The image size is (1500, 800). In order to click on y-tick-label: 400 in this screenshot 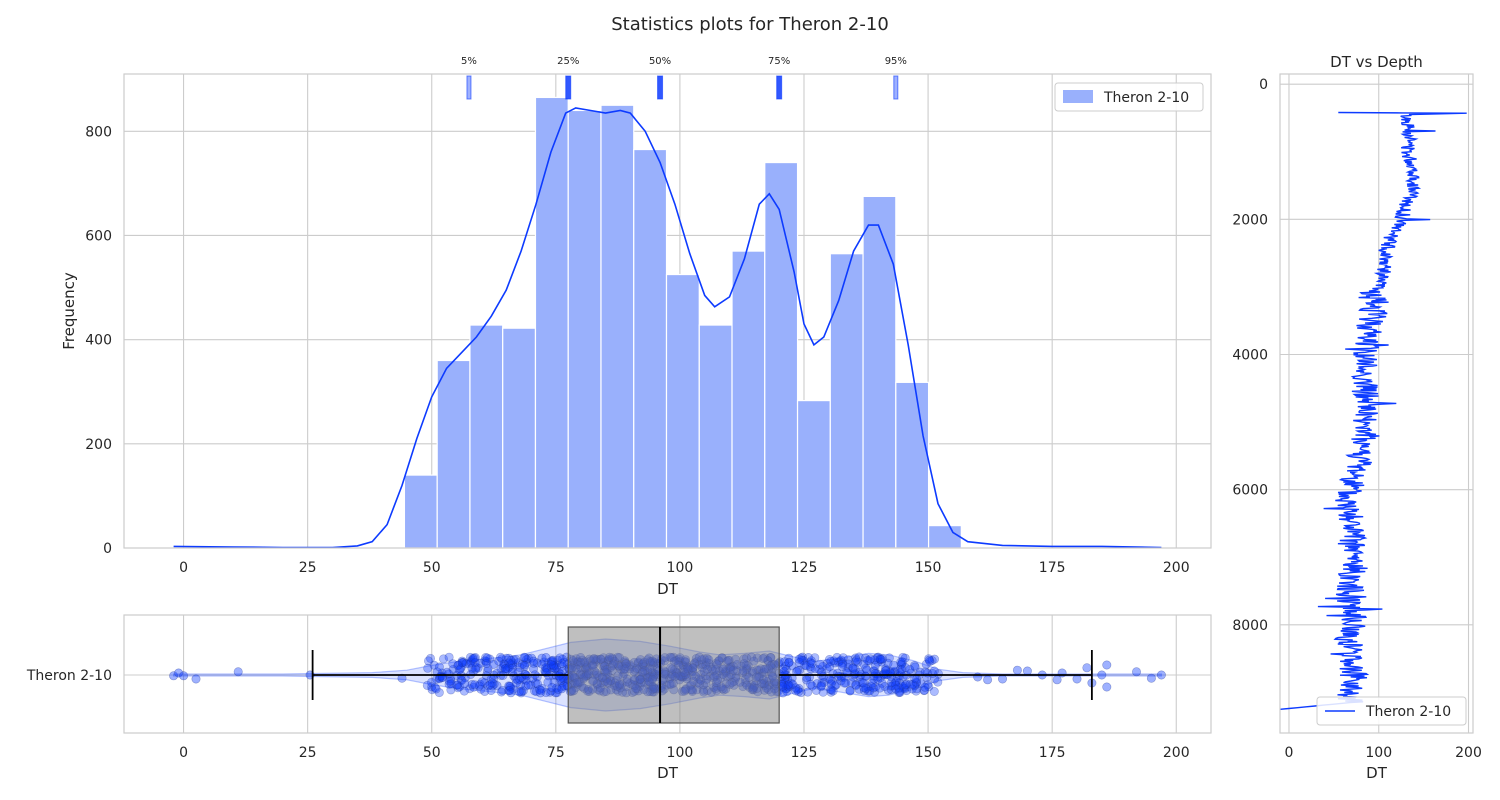, I will do `click(98, 341)`.